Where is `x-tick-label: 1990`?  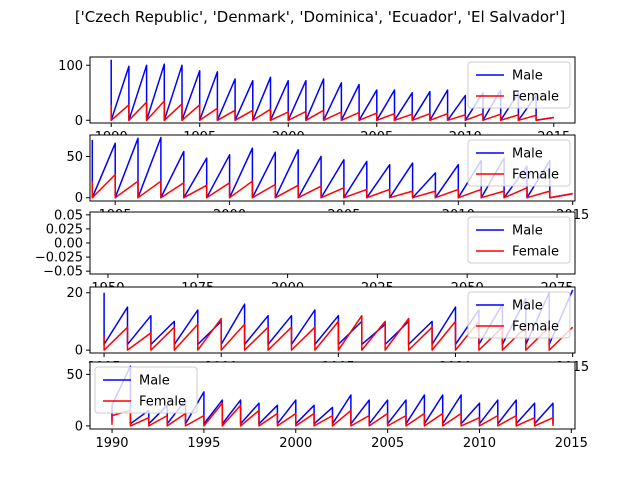 x-tick-label: 1990 is located at coordinates (111, 443).